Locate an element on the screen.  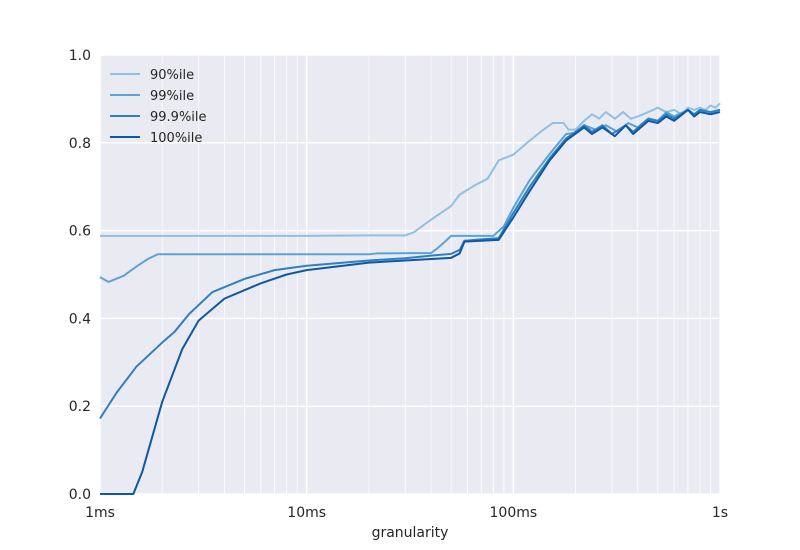
x-tick-label: 10ms is located at coordinates (306, 513).